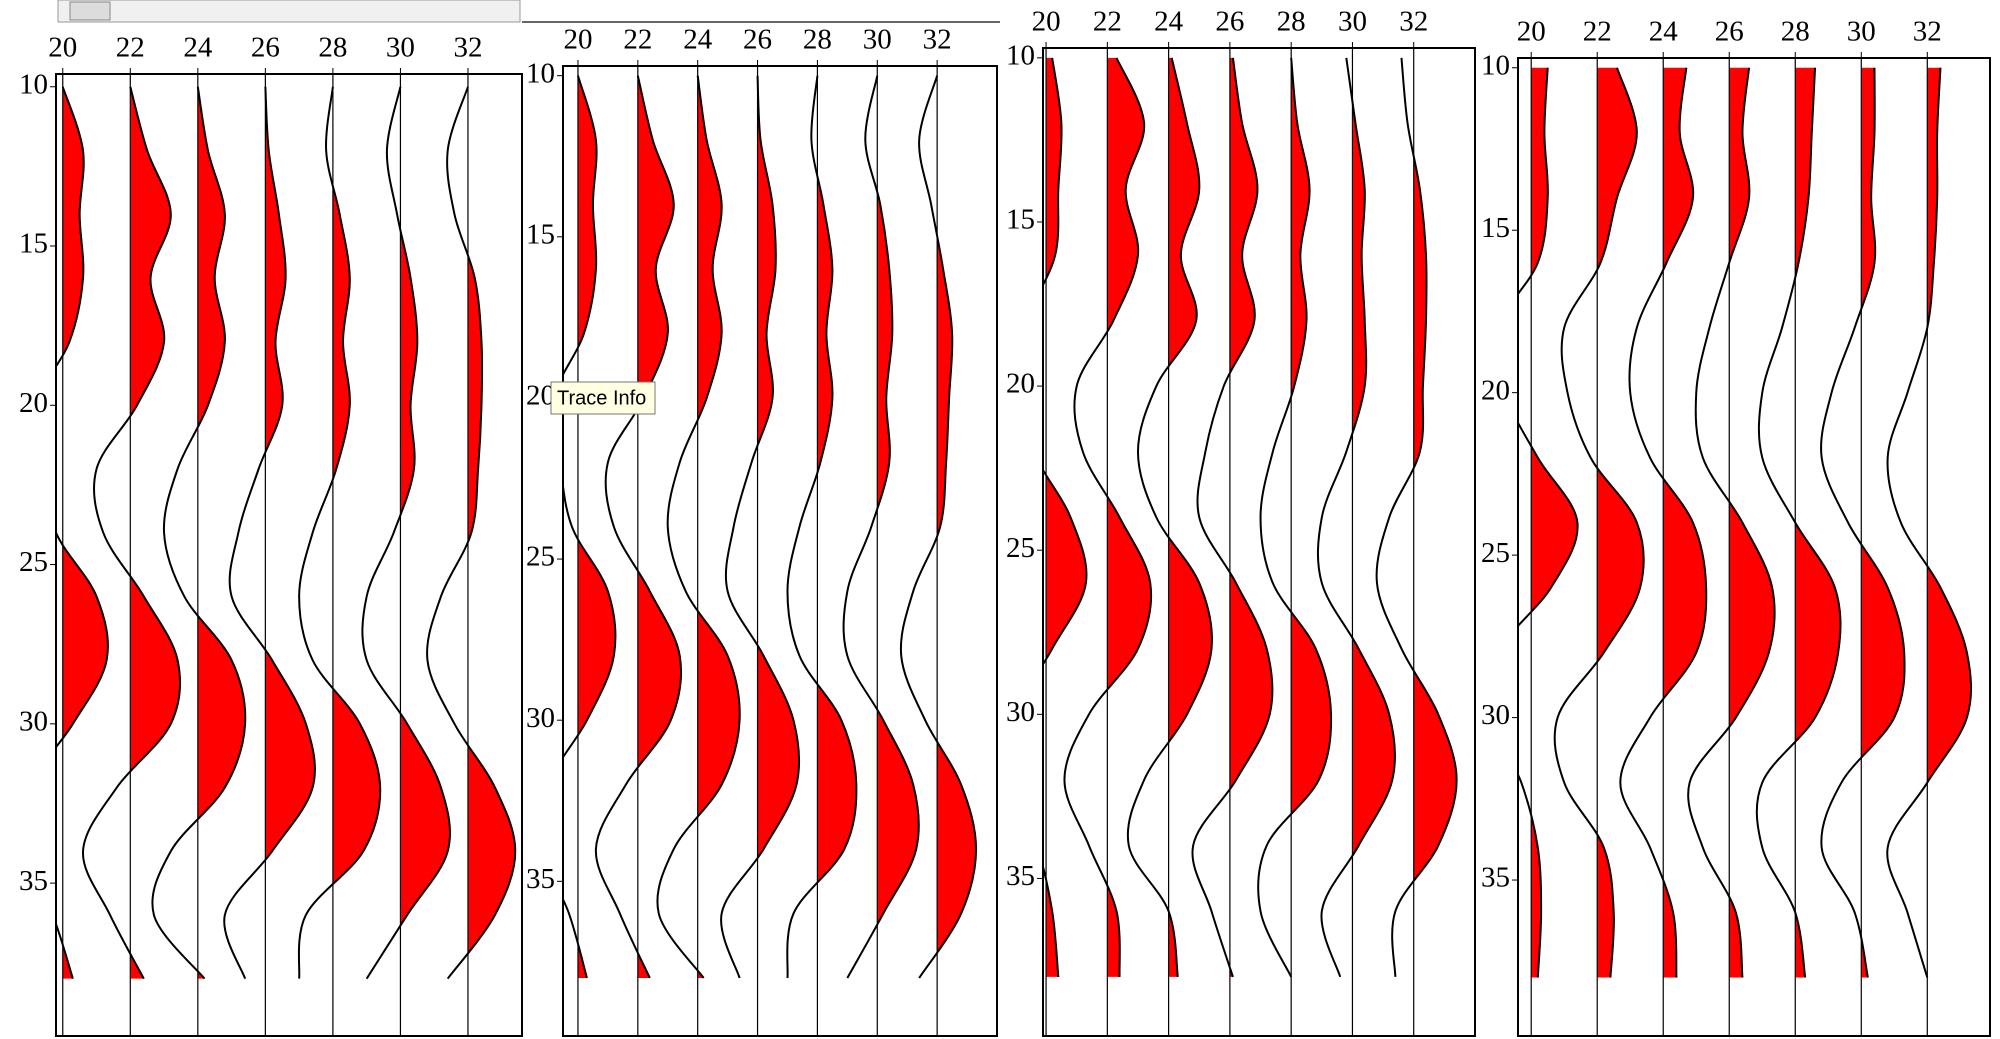 This screenshot has width=2000, height=1039. I want to click on scrollbar-track, so click(289, 11).